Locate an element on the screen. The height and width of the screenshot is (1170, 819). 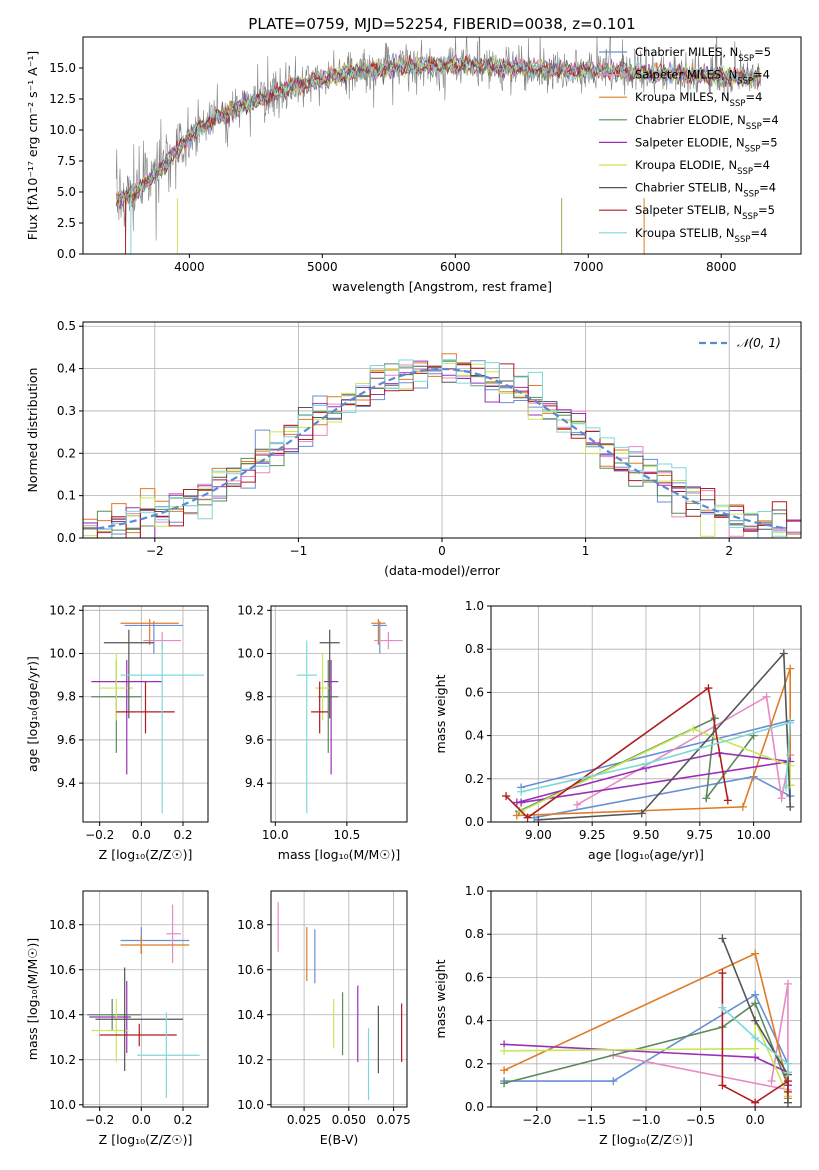
x-tick-label: 10.0 is located at coordinates (275, 835).